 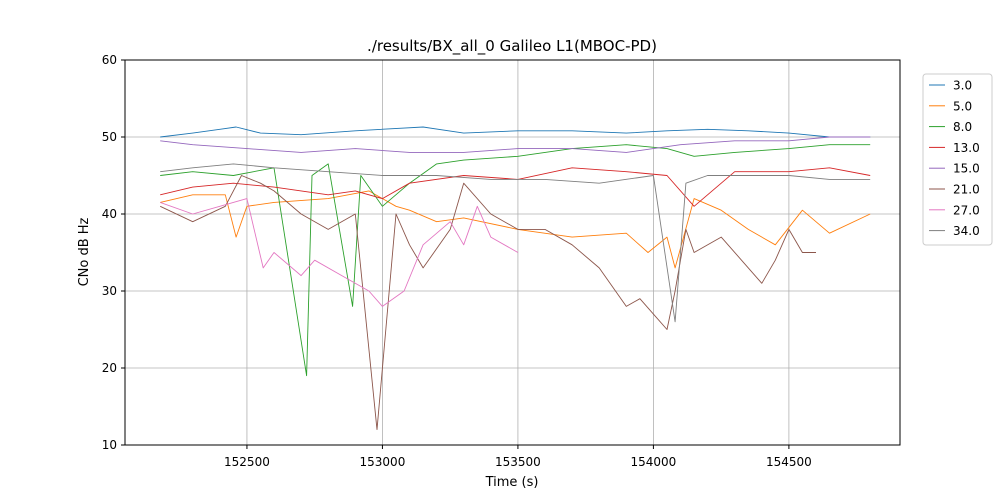 I want to click on legend-label: 15.0, so click(x=966, y=169).